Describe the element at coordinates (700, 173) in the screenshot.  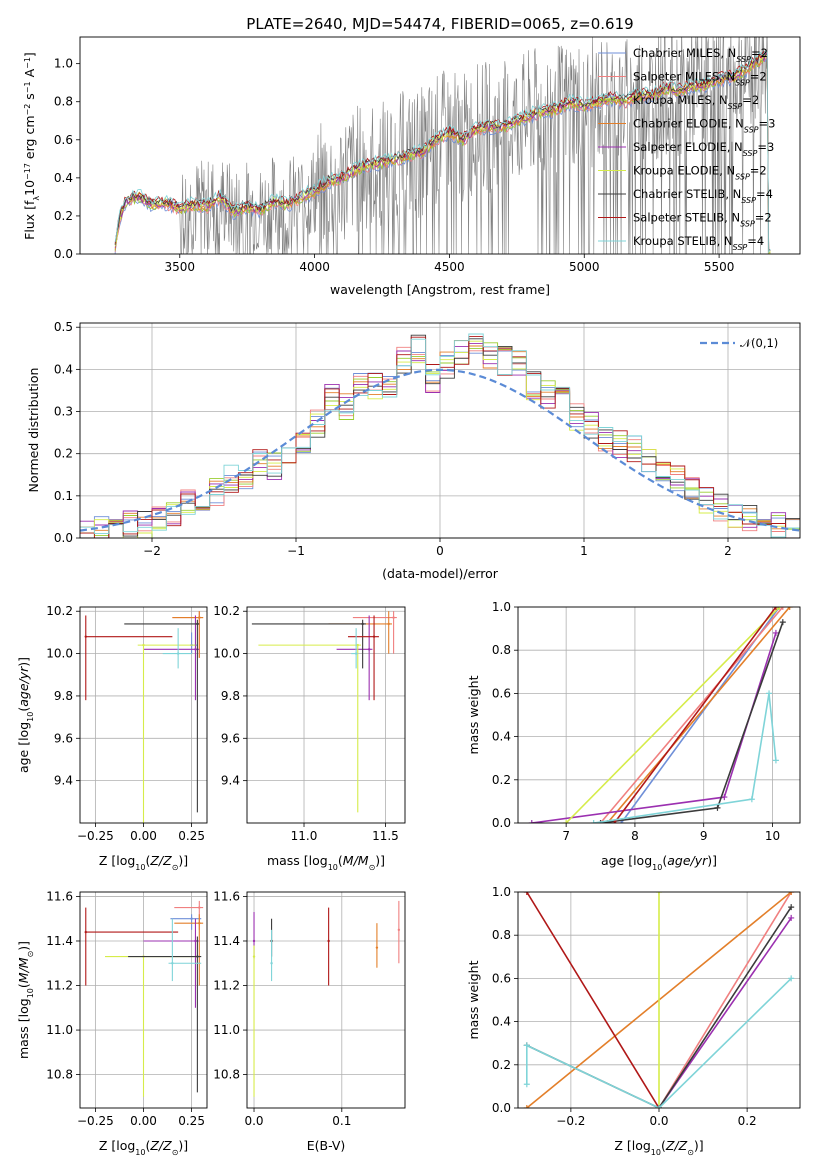
I see `legend-label: Kroupa ELODIE, NSSP=2` at that location.